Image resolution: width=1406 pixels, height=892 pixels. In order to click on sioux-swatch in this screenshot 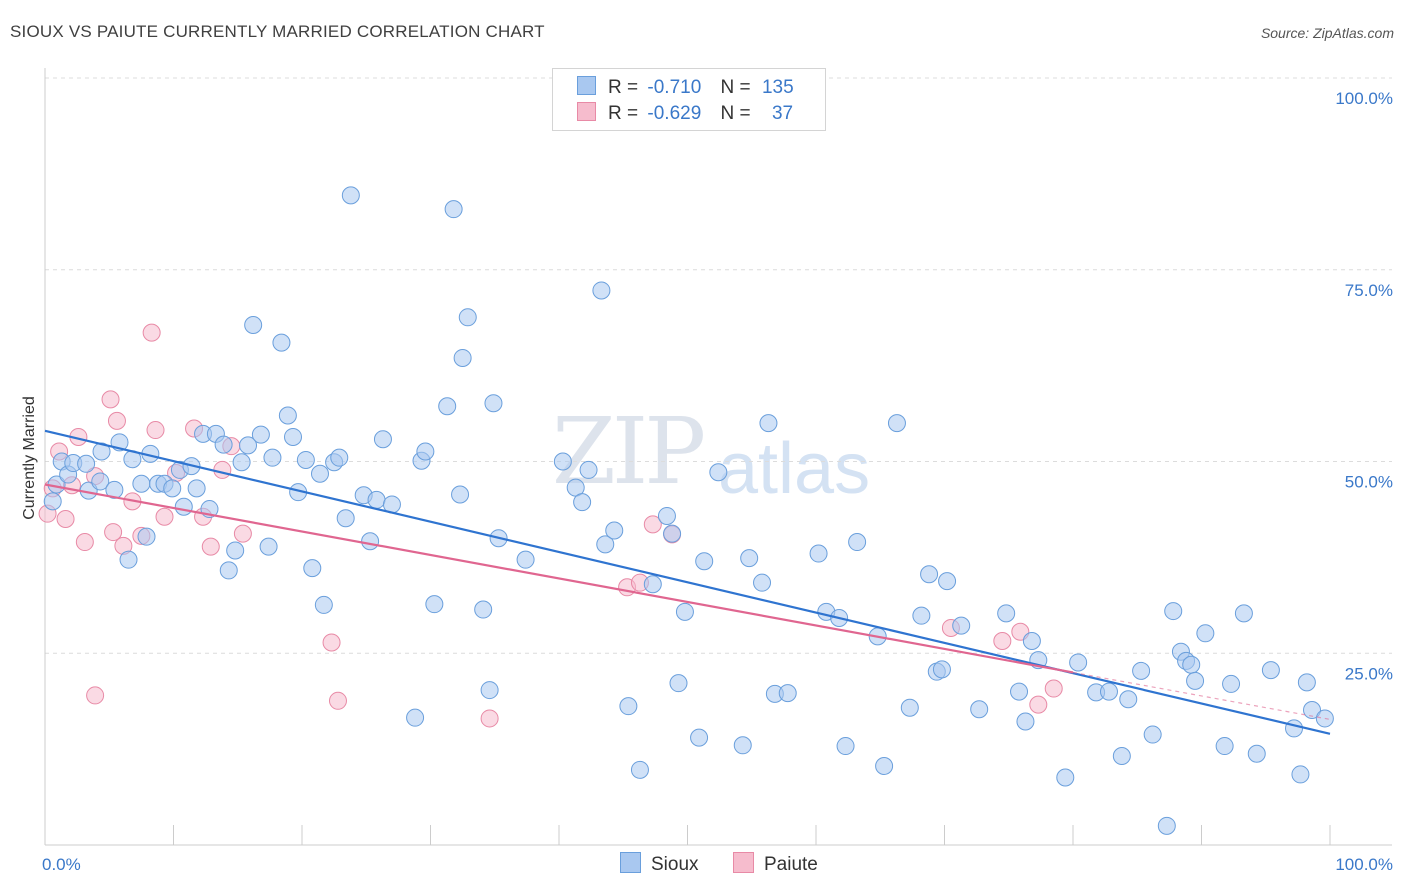, I will do `click(586, 85)`.